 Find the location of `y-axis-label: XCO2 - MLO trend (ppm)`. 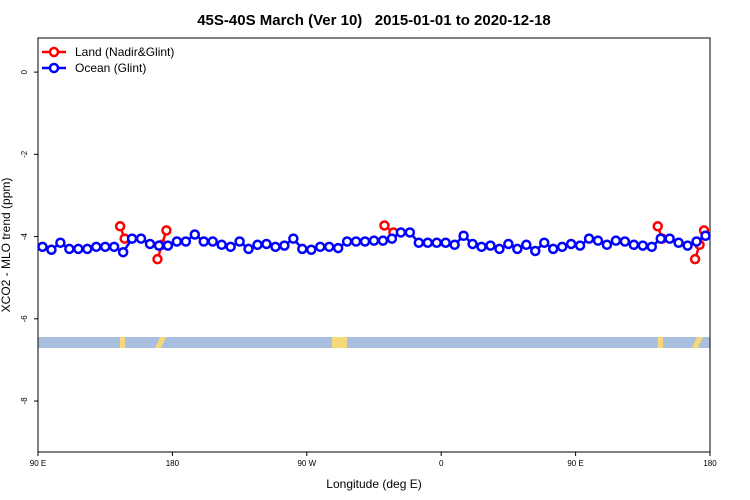

y-axis-label: XCO2 - MLO trend (ppm) is located at coordinates (6, 245).